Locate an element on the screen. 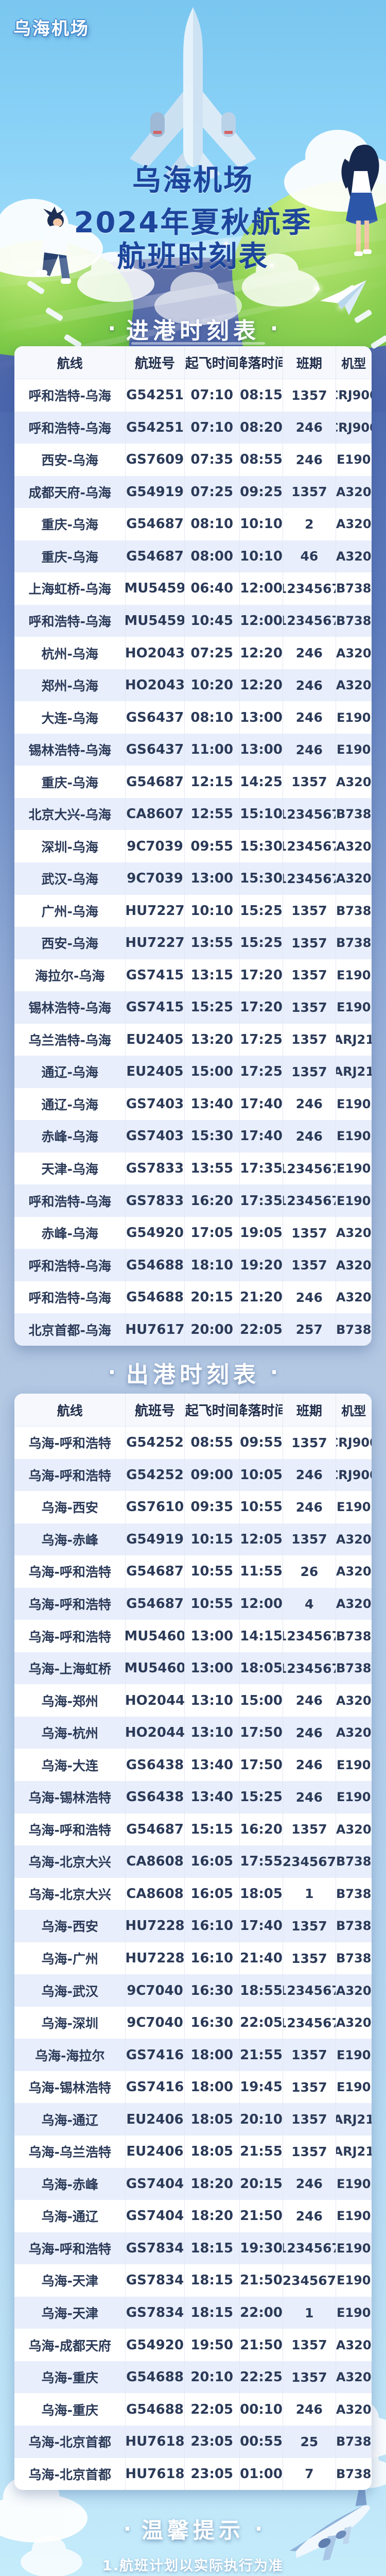 Image resolution: width=386 pixels, height=2576 pixels. cell-takeoff-time: 20:10 is located at coordinates (213, 2377).